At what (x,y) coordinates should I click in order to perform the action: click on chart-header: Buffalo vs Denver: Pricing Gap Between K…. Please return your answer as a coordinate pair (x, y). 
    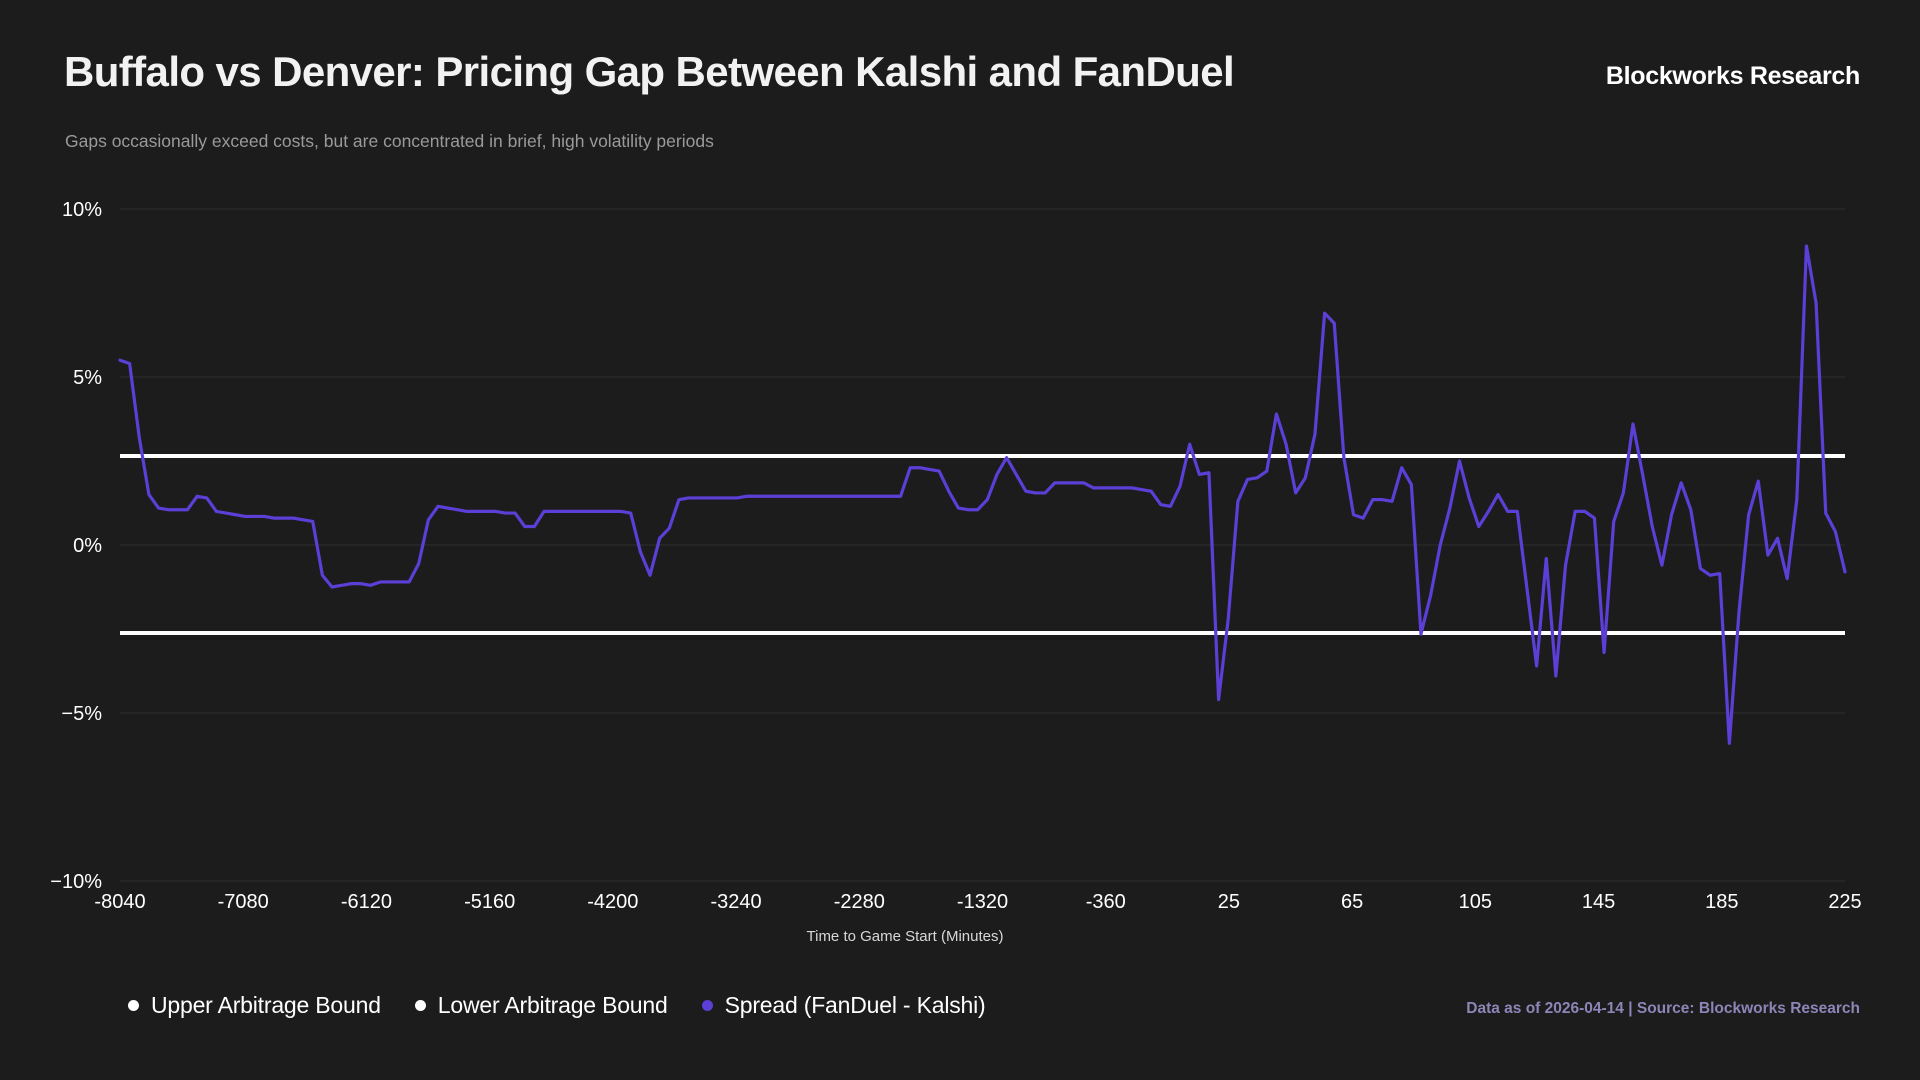
    Looking at the image, I should click on (960, 75).